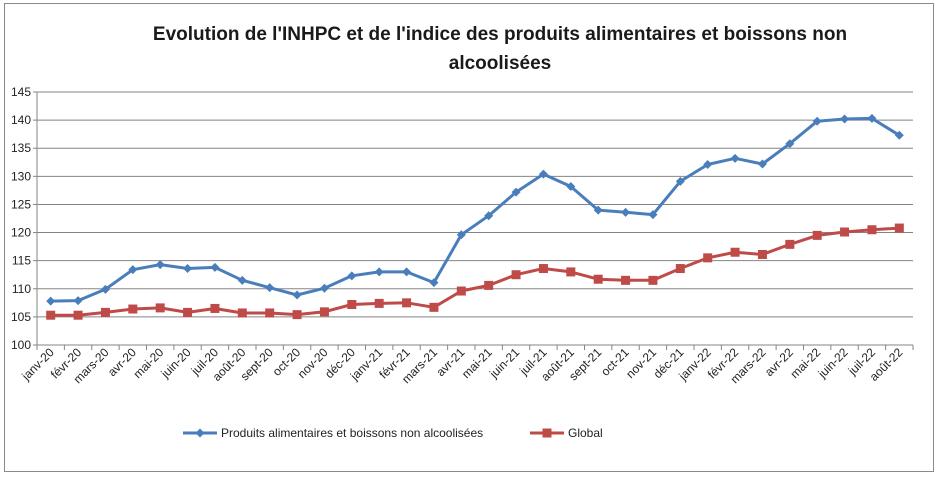 Image resolution: width=940 pixels, height=479 pixels. What do you see at coordinates (21, 204) in the screenshot?
I see `y-tick-label: 125` at bounding box center [21, 204].